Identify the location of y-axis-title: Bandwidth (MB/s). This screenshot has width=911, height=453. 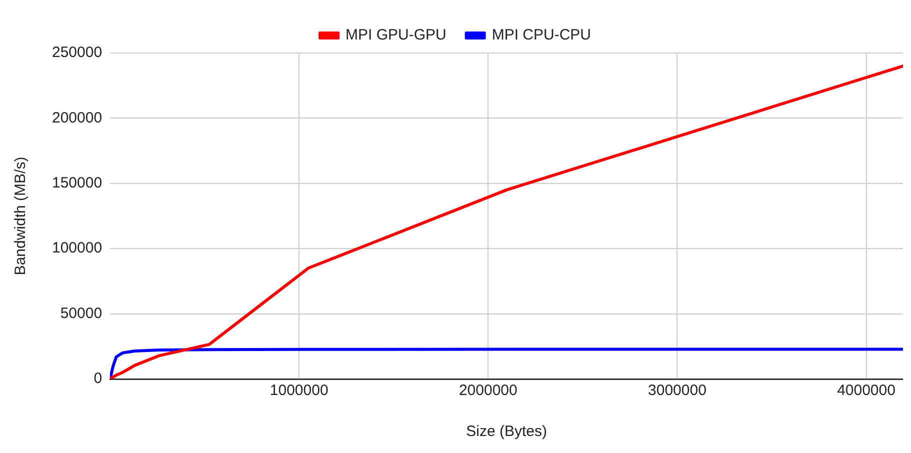
(21, 216).